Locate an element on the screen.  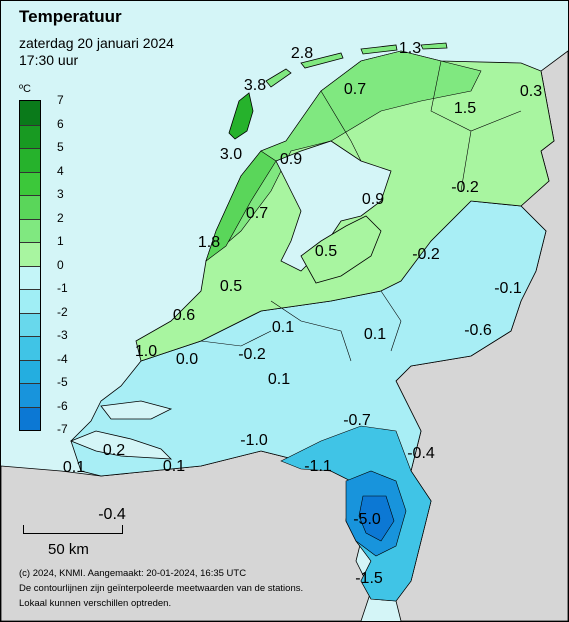
station-value: 0.2 is located at coordinates (114, 450).